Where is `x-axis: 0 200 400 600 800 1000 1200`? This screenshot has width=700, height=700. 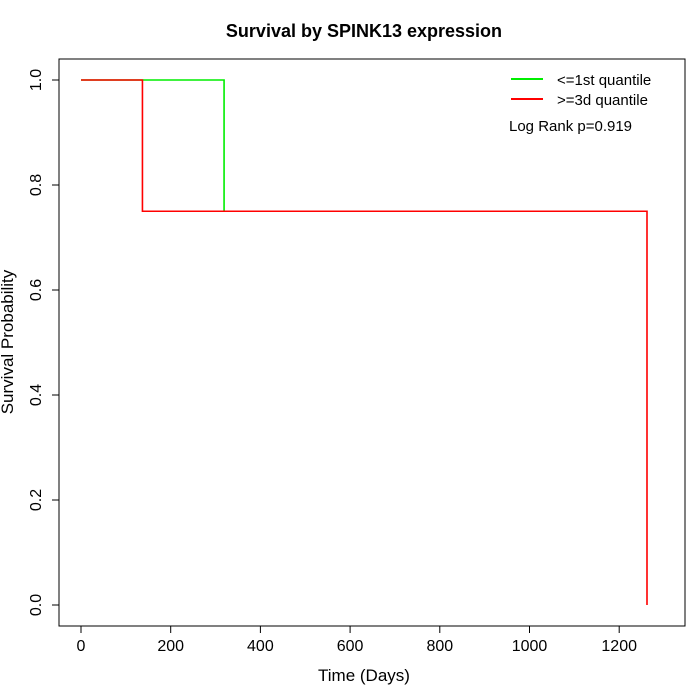 x-axis: 0 200 400 600 800 1000 1200 is located at coordinates (357, 640).